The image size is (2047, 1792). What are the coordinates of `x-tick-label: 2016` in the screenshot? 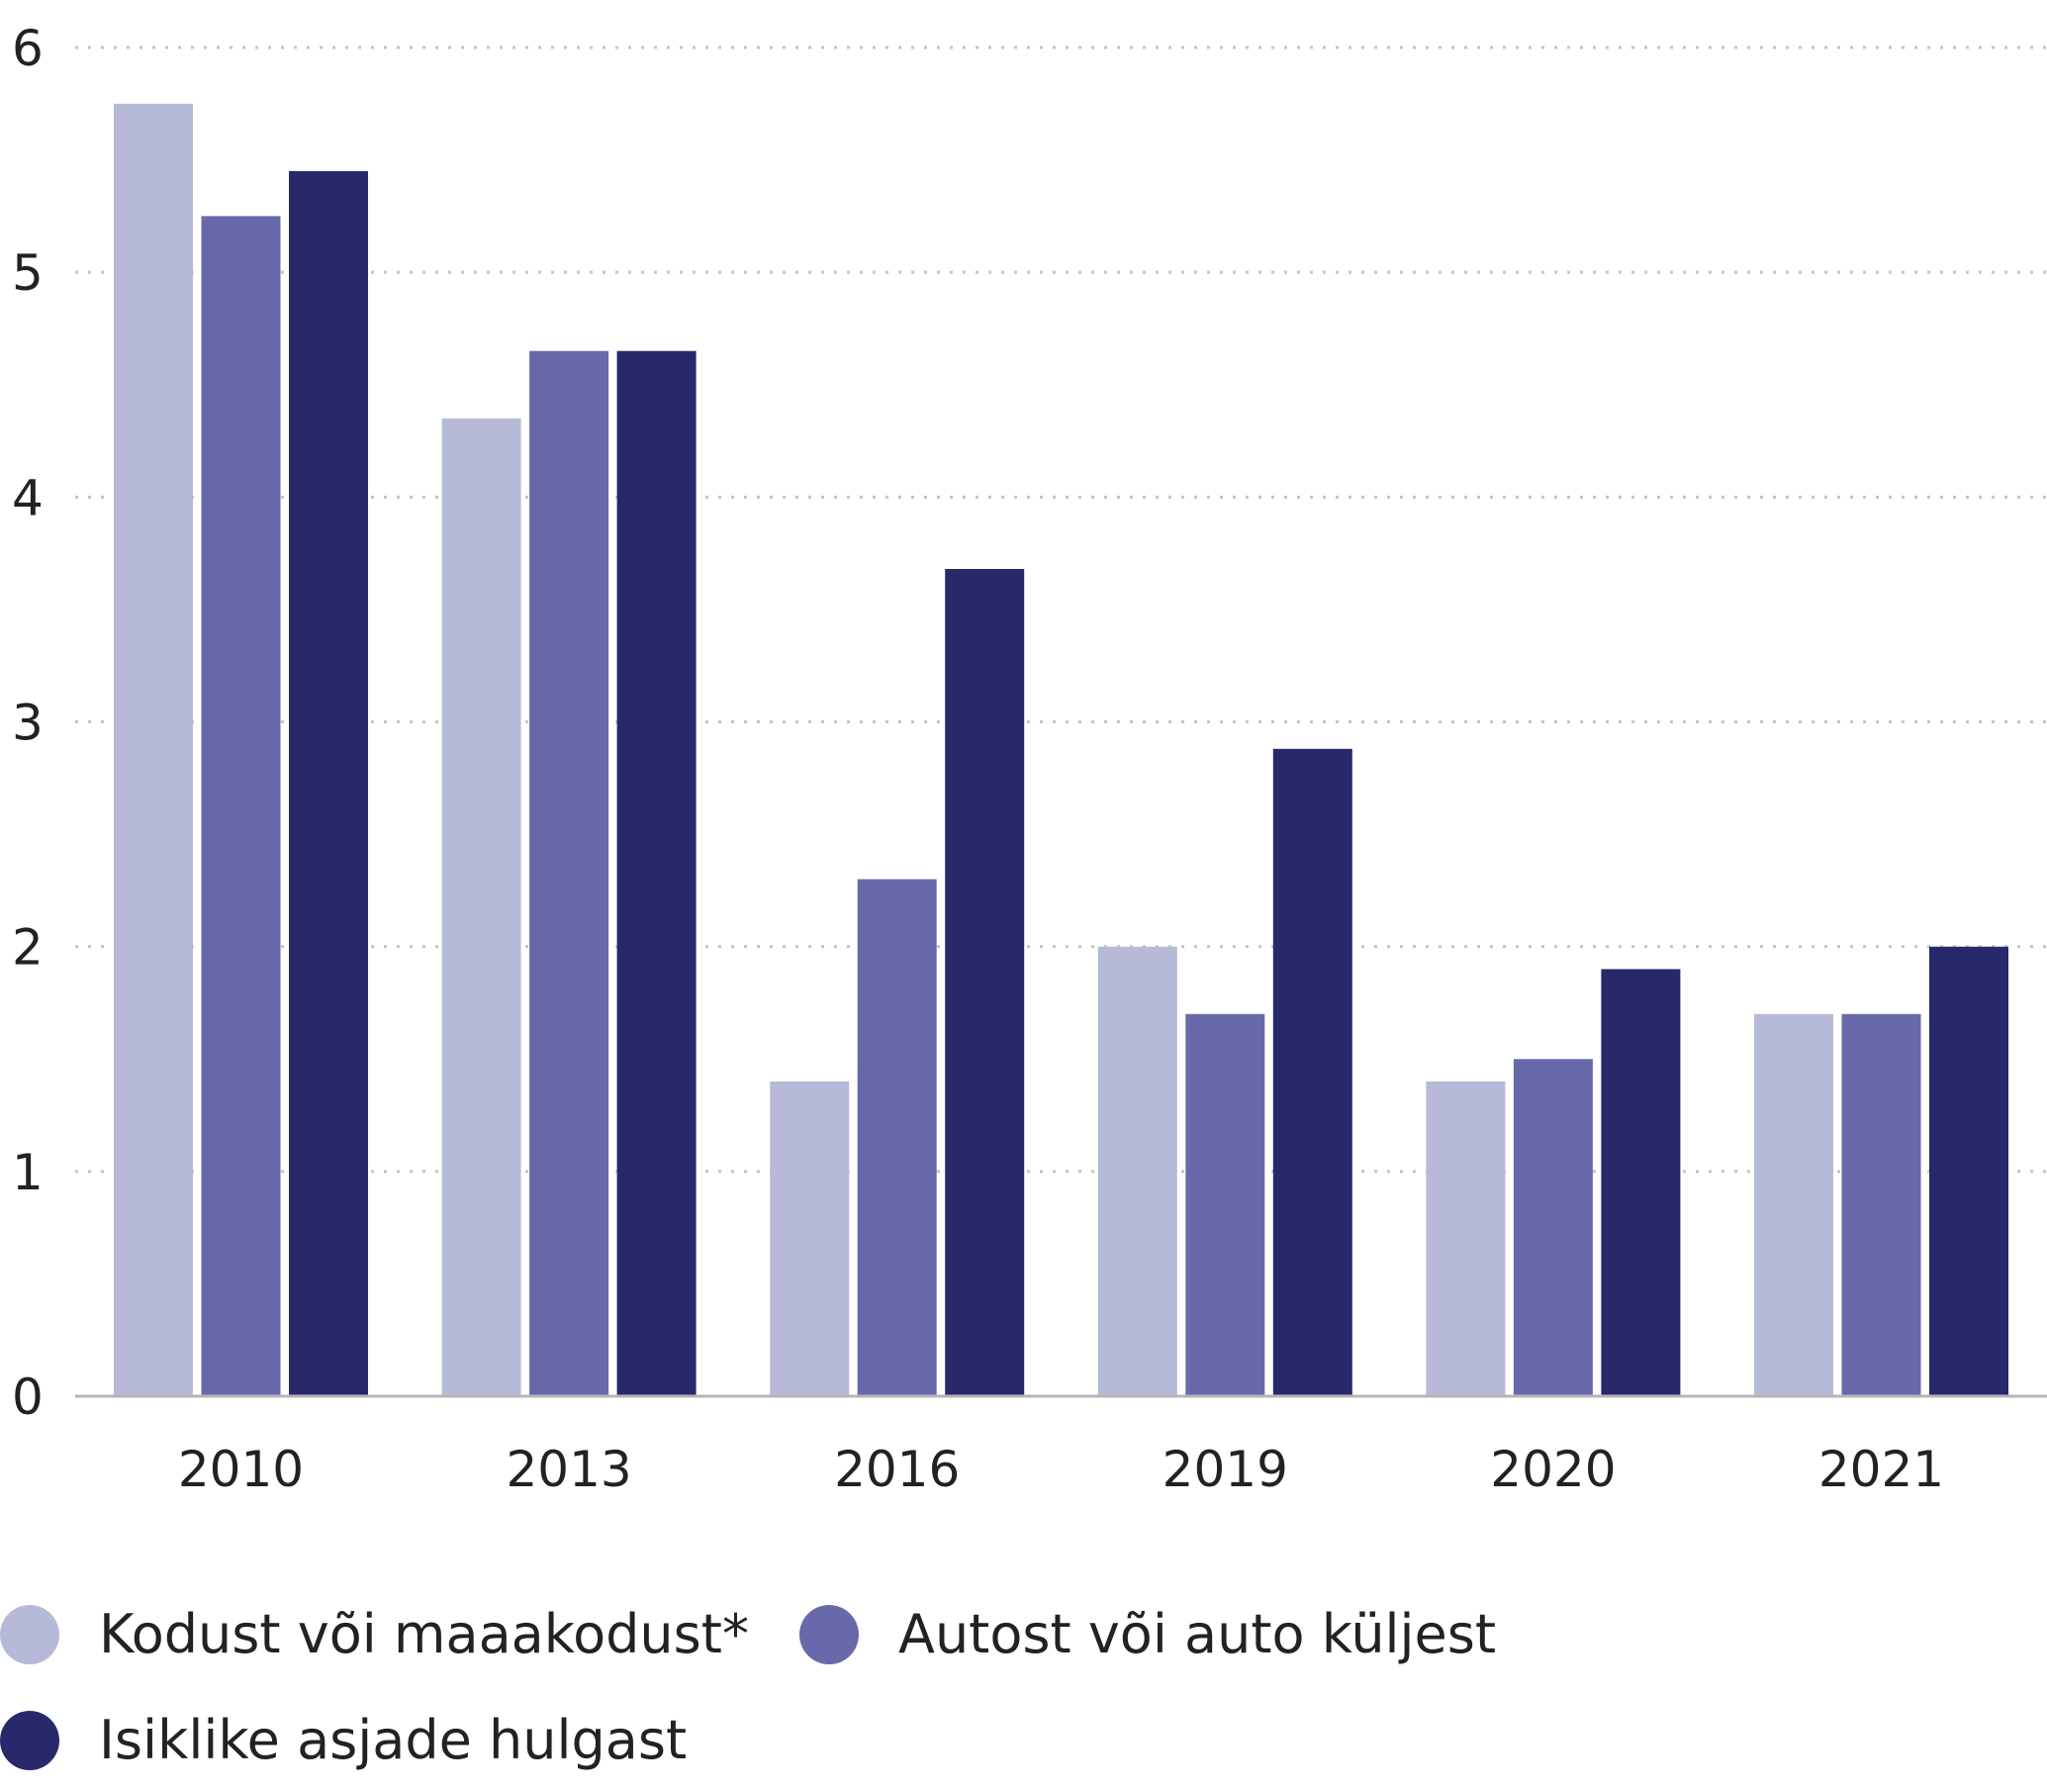 It's located at (897, 1469).